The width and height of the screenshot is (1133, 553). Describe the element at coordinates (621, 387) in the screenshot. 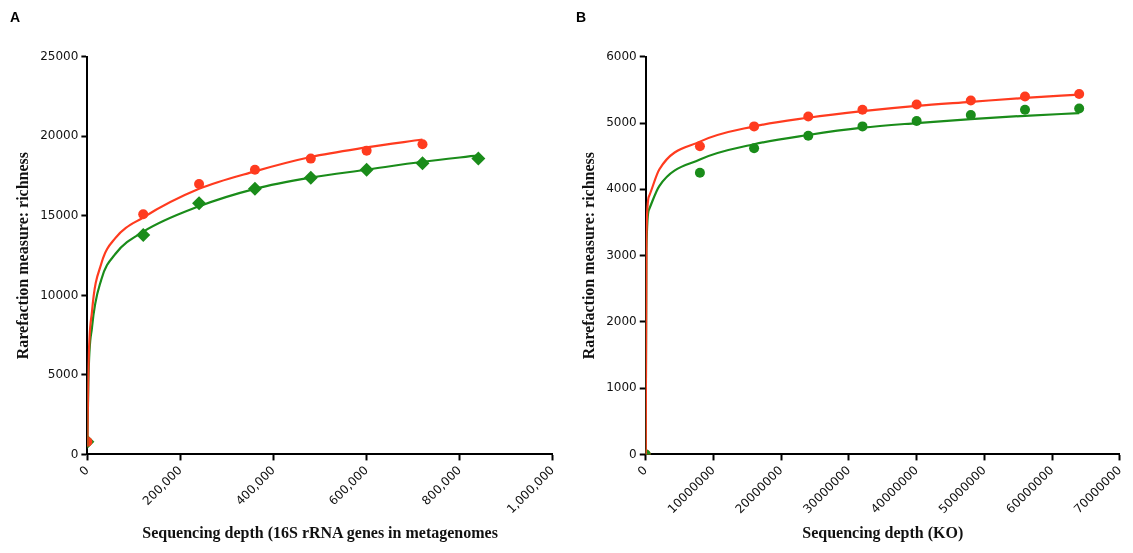

I see `y-tick-label: 1000` at that location.